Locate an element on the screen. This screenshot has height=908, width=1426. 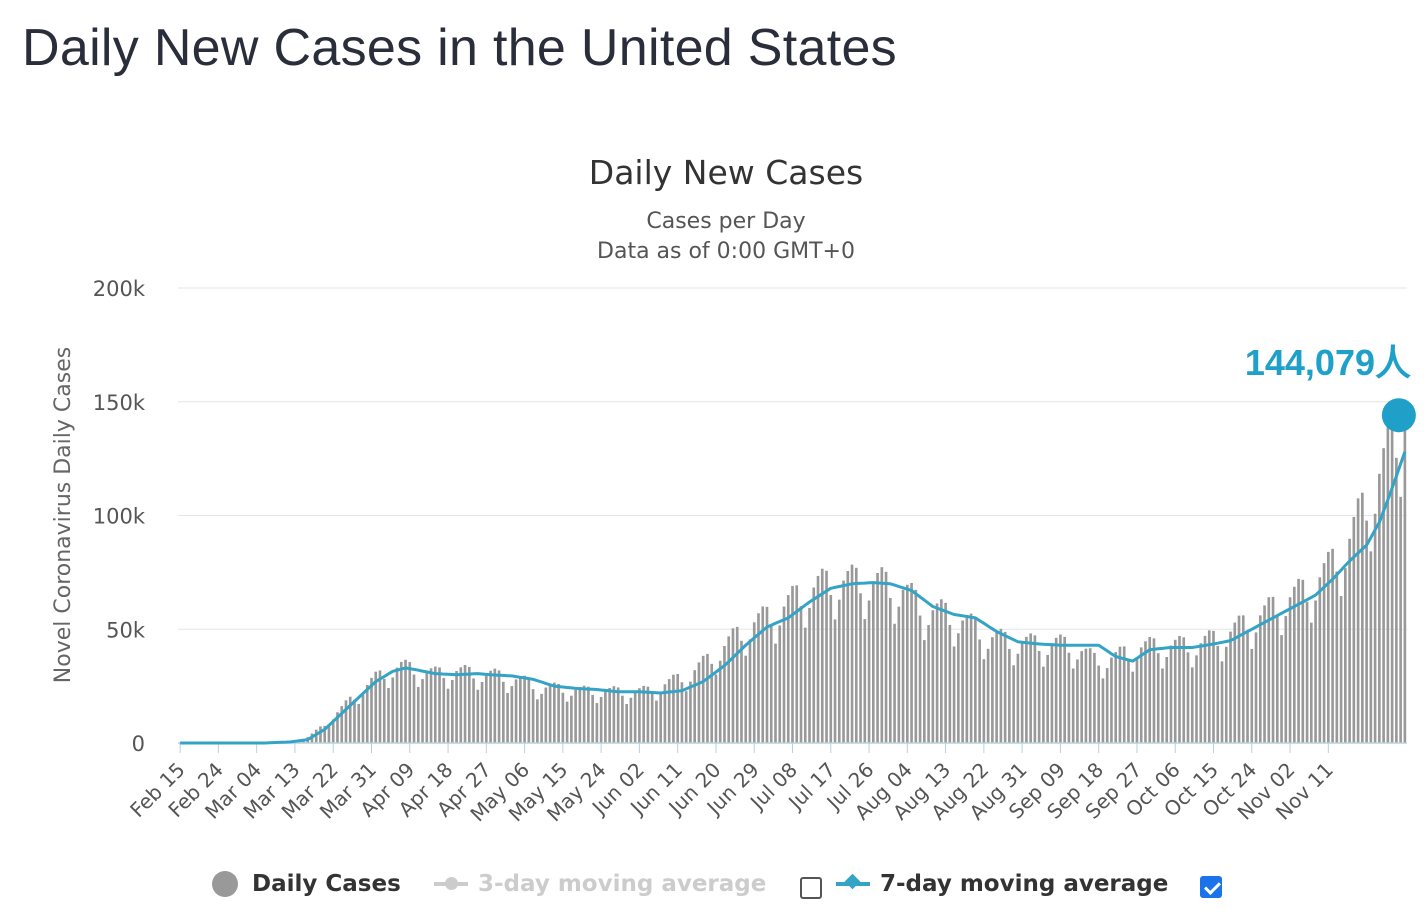
y-tick-label: 100k is located at coordinates (119, 517).